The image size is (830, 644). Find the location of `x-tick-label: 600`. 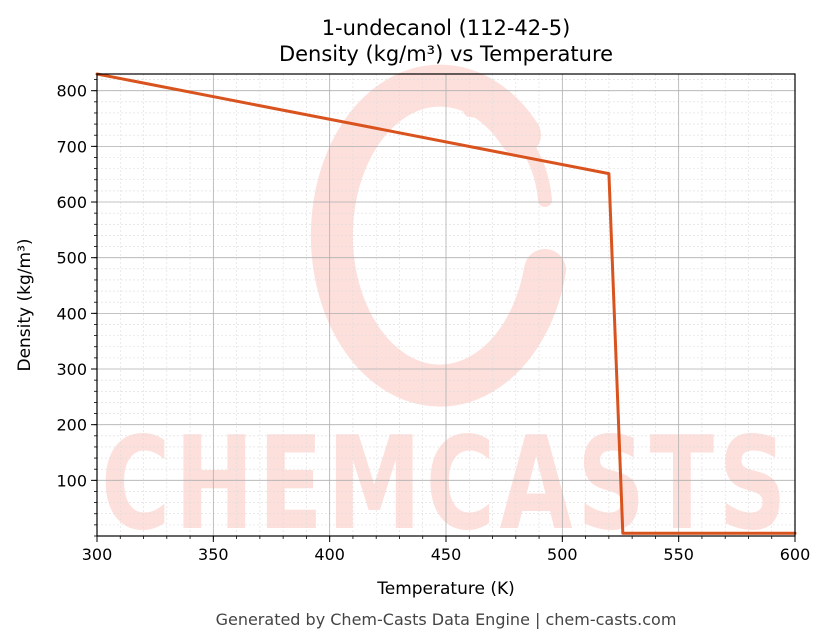

x-tick-label: 600 is located at coordinates (795, 554).